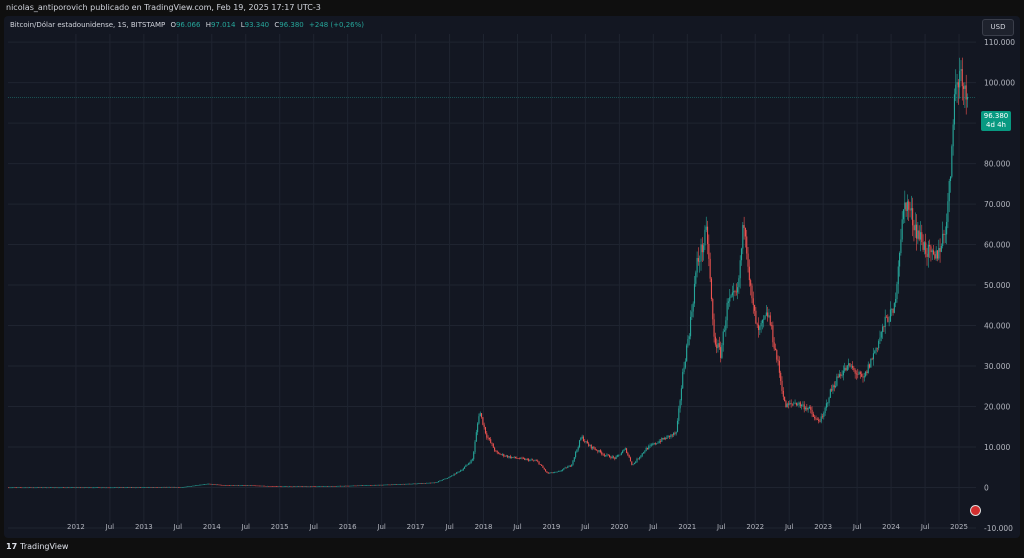 The width and height of the screenshot is (1024, 558). What do you see at coordinates (975, 510) in the screenshot?
I see `us-flag-icon` at bounding box center [975, 510].